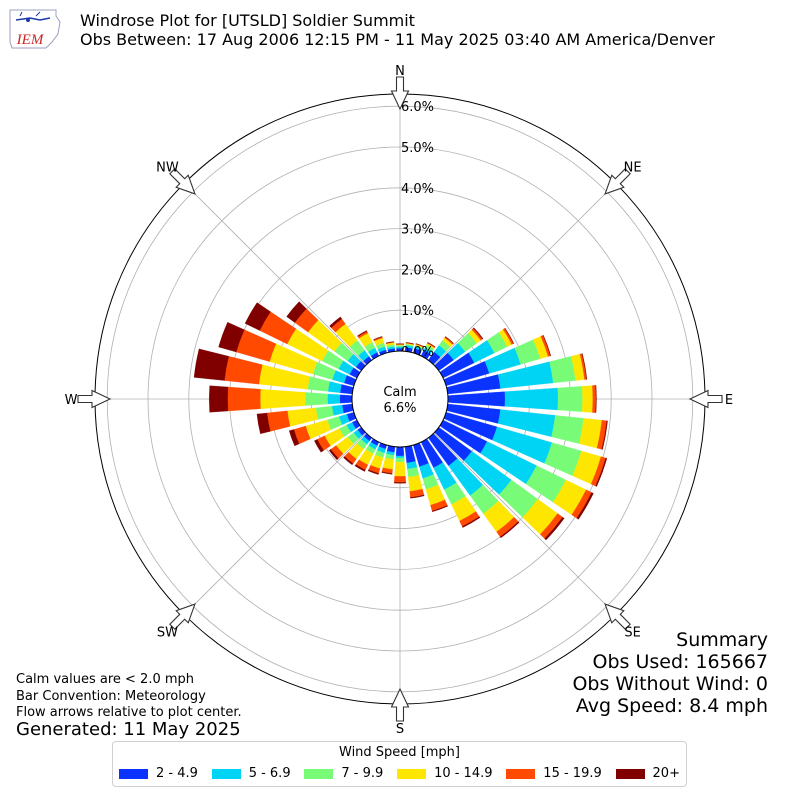 The height and width of the screenshot is (800, 800). Describe the element at coordinates (417, 107) in the screenshot. I see `radial-tick-label: 6.0%` at that location.